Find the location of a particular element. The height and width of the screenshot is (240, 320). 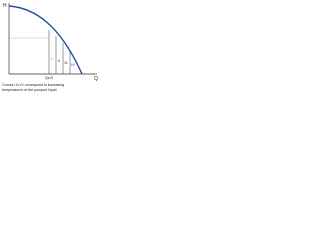

curve-label: IV is located at coordinates (73, 65).